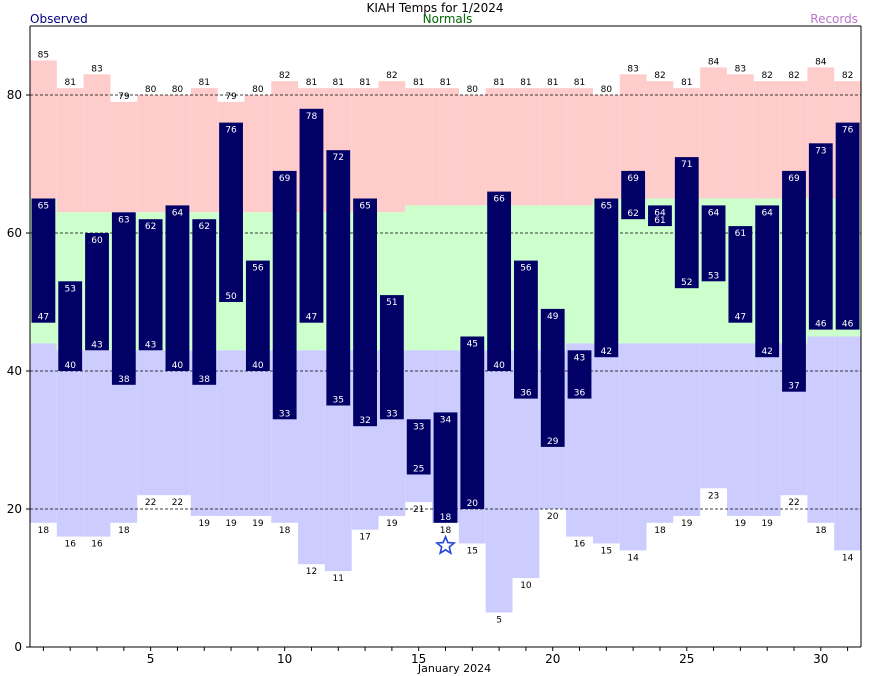 This screenshot has height=676, width=870. I want to click on observed-low-label: 36, so click(526, 394).